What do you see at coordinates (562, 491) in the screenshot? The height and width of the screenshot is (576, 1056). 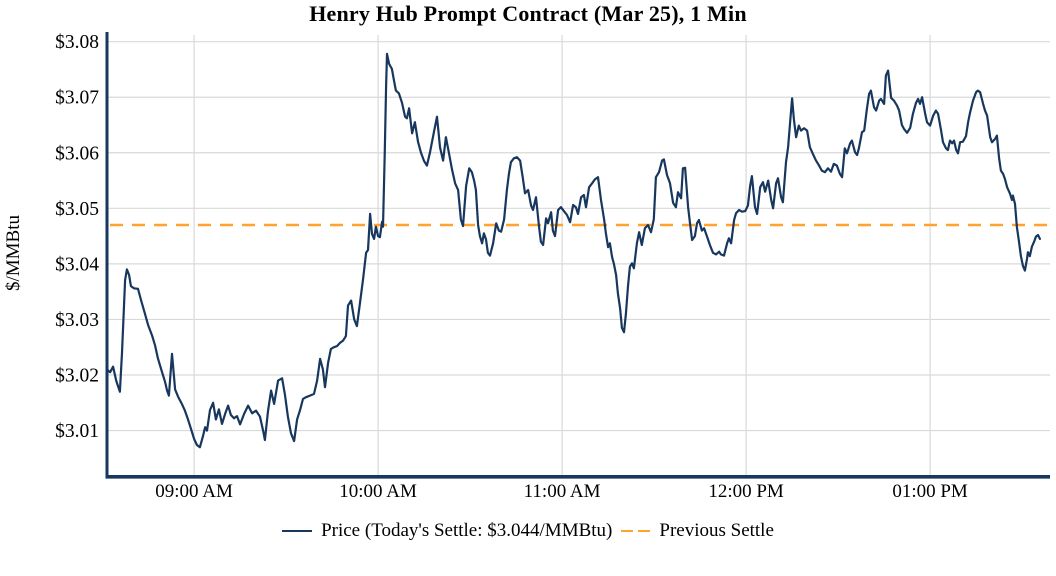 I see `x-tick-label: 11:00 AM` at bounding box center [562, 491].